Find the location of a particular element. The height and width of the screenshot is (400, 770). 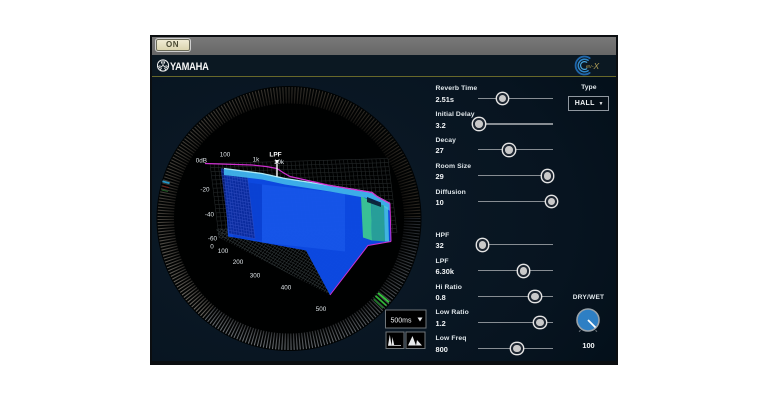

svg-text: 0dB is located at coordinates (201, 160).